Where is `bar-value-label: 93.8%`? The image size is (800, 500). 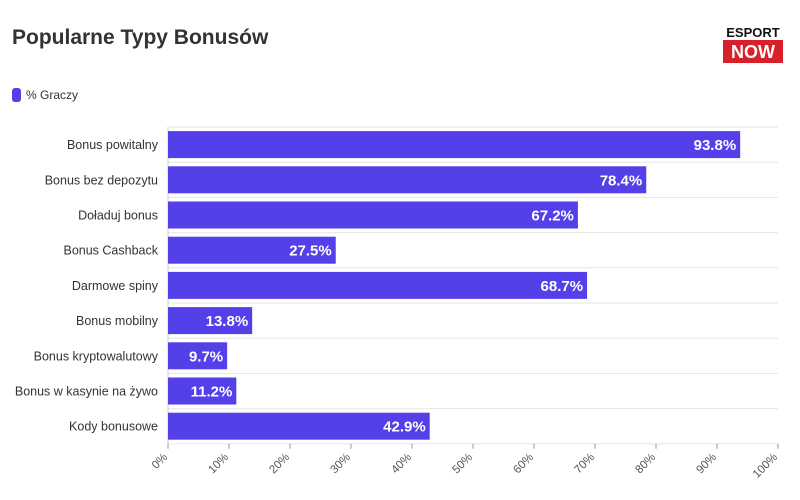
bar-value-label: 93.8% is located at coordinates (715, 145).